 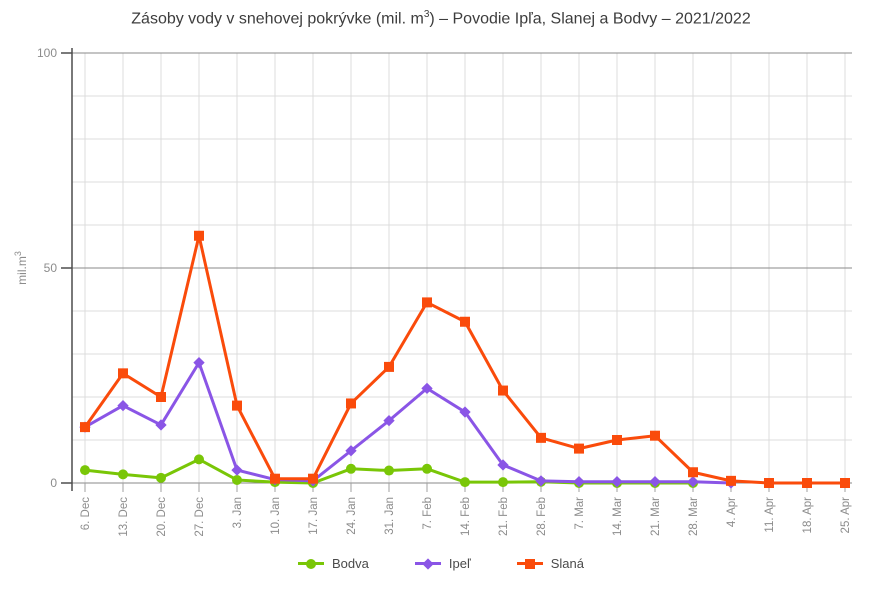 What do you see at coordinates (428, 513) in the screenshot?
I see `x-axis-label: 7. Feb` at bounding box center [428, 513].